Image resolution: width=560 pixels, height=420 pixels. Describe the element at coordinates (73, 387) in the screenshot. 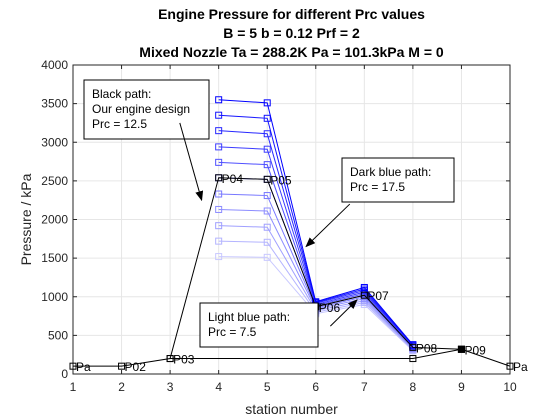

I see `x-tick-label: 1` at that location.